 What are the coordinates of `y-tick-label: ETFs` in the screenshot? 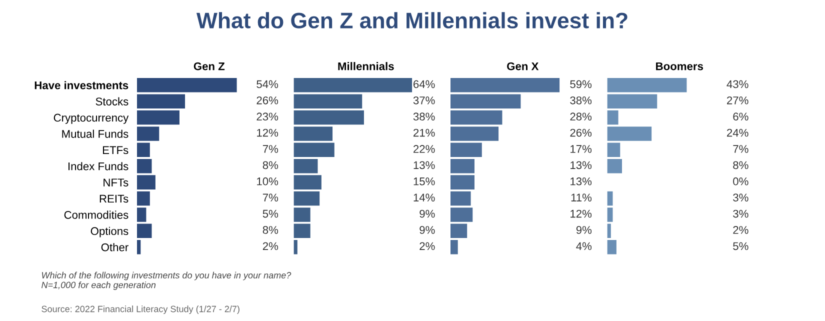 It's located at (115, 150).